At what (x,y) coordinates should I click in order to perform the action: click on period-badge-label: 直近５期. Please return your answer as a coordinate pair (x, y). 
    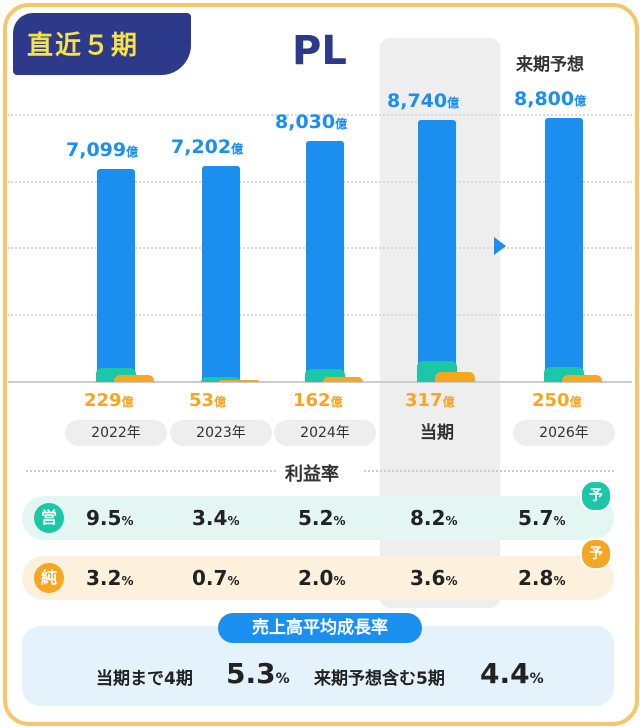
    Looking at the image, I should click on (83, 46).